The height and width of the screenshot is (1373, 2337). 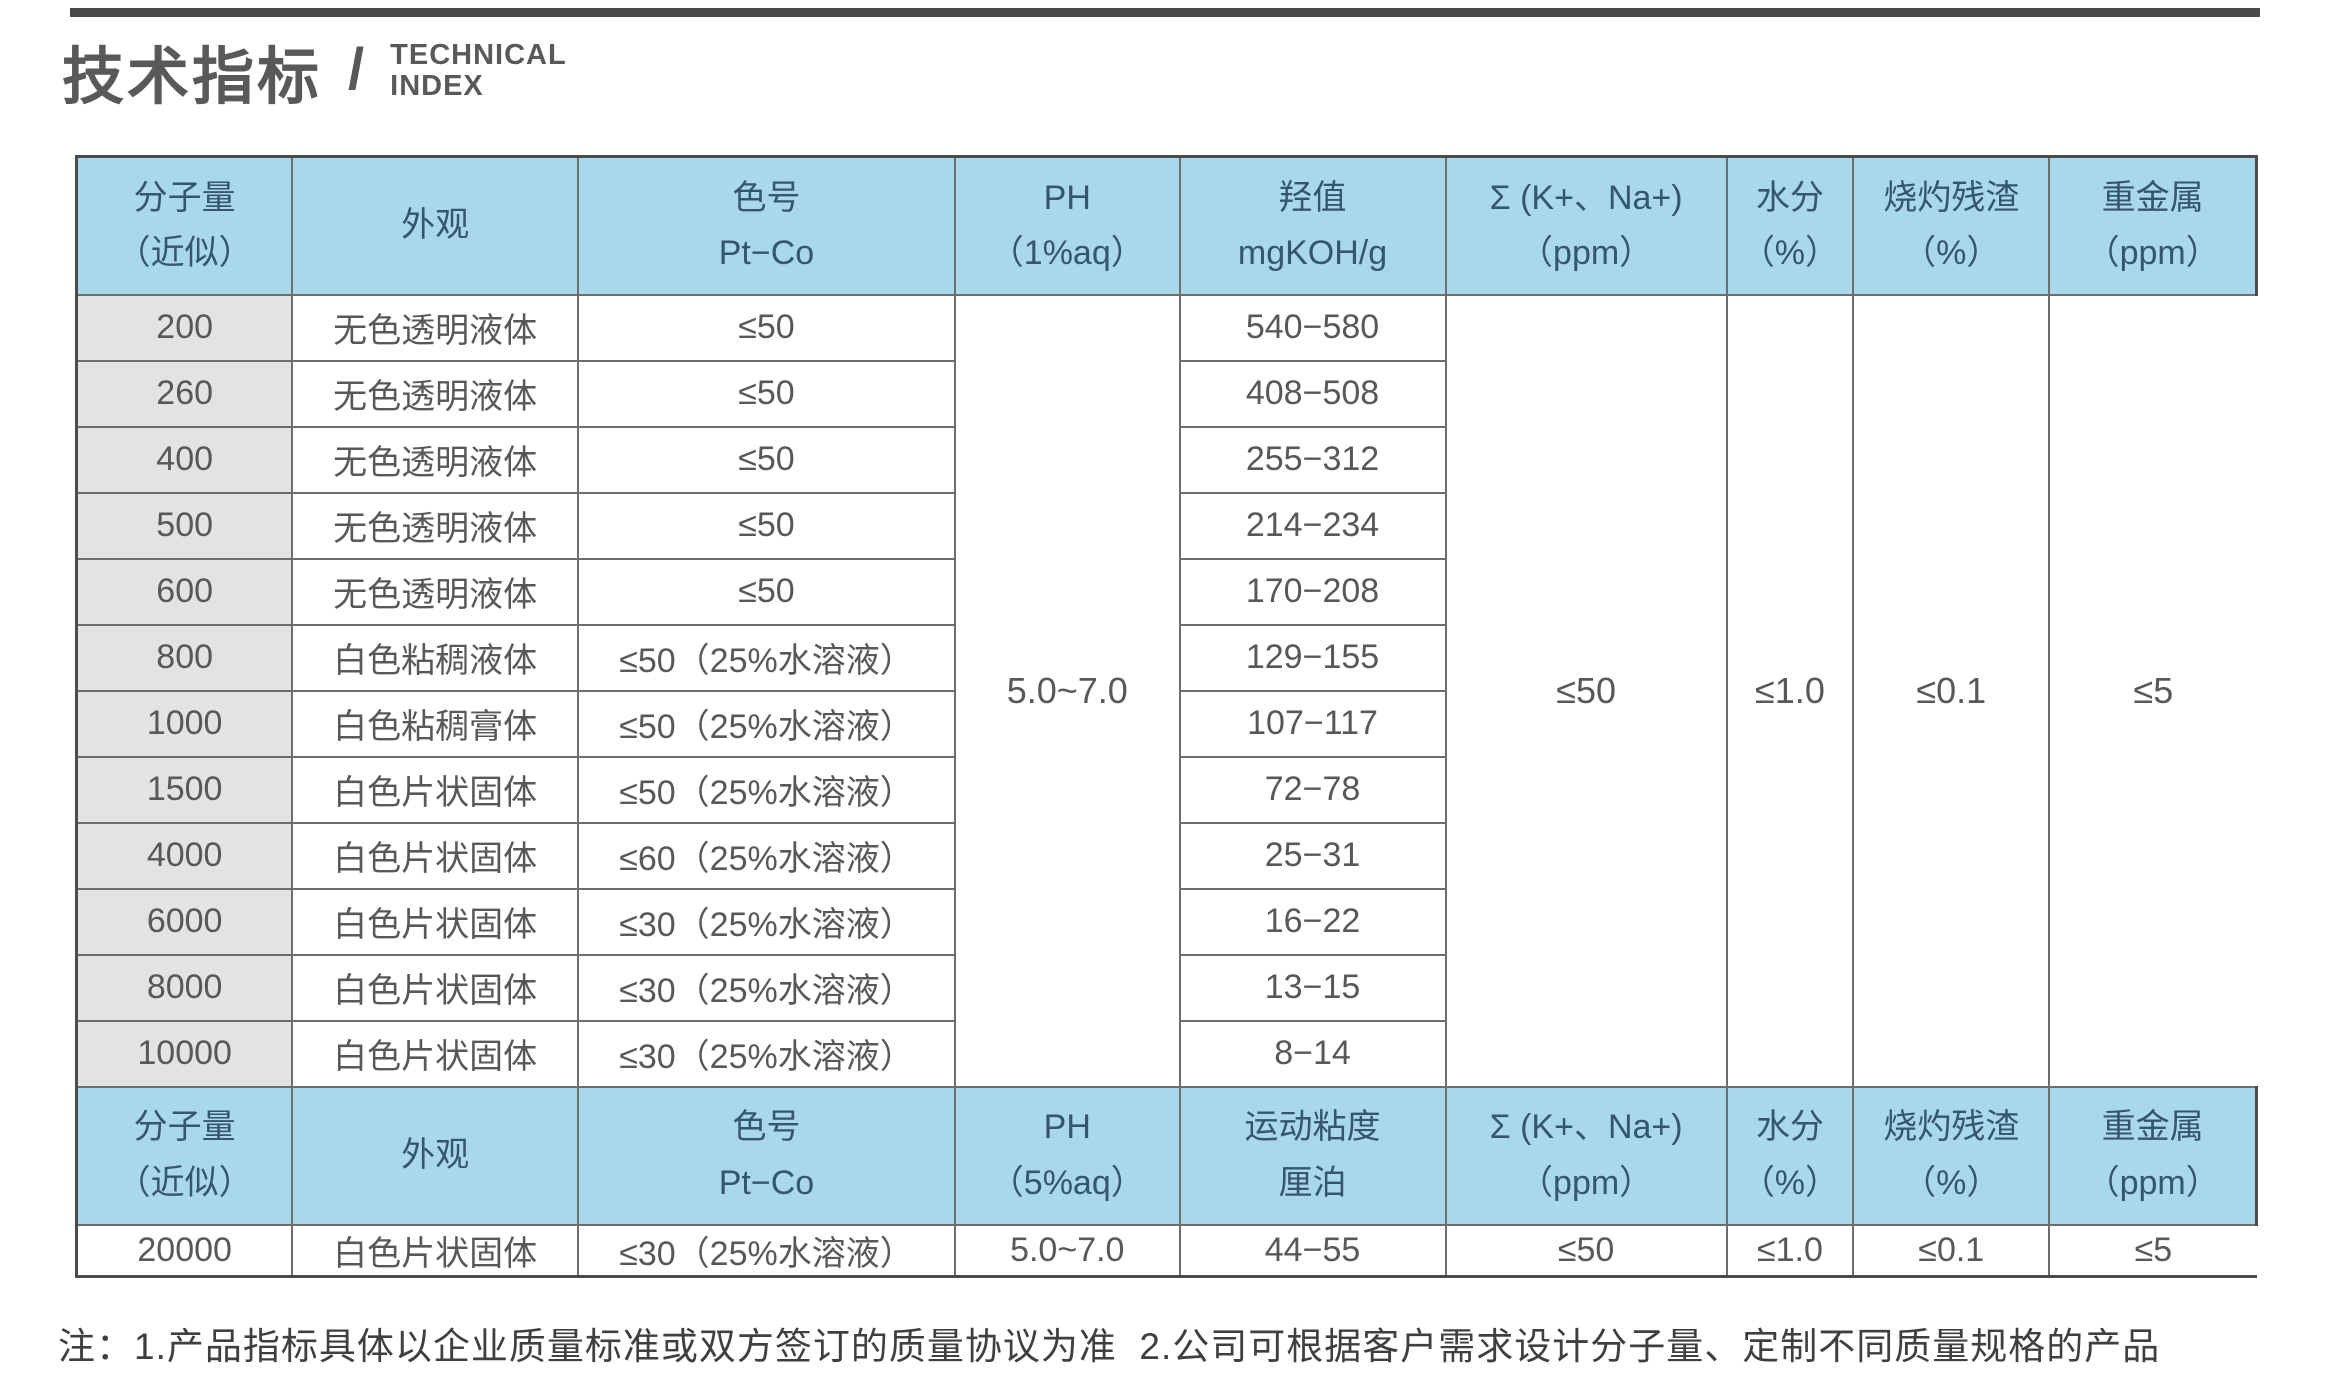 What do you see at coordinates (1312, 1053) in the screenshot?
I see `hydroxyl-cell: 8−14` at bounding box center [1312, 1053].